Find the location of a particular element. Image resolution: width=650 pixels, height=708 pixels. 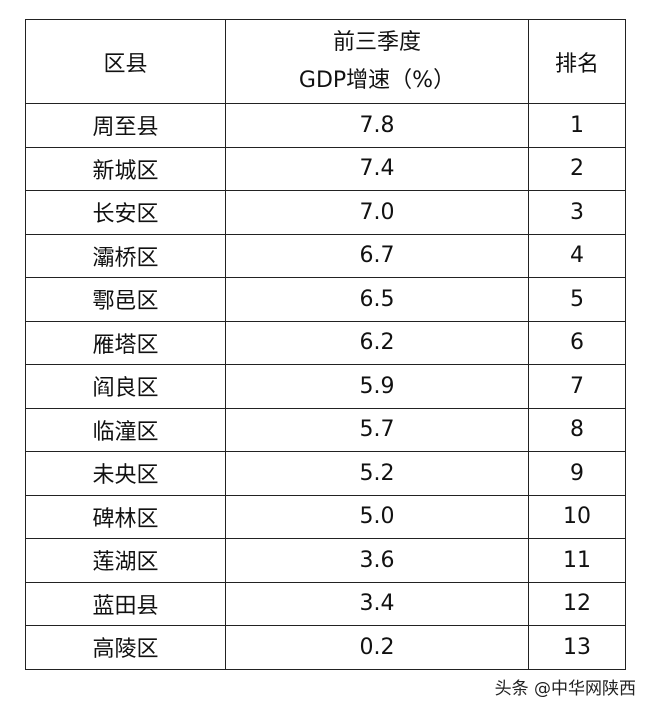

cell-district: 周至县 is located at coordinates (125, 125).